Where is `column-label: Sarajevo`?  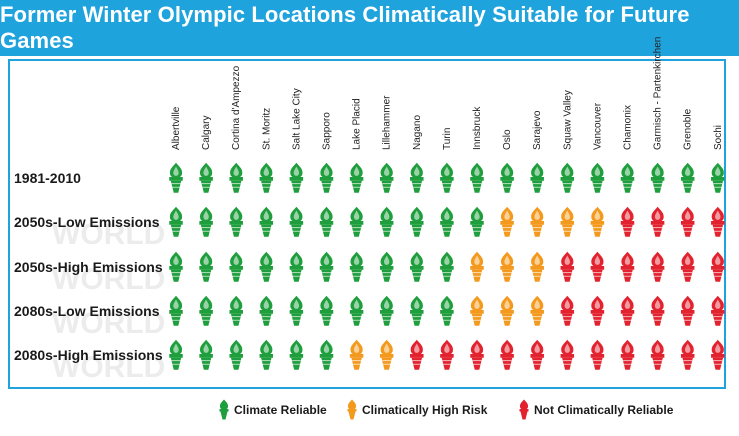
column-label: Sarajevo is located at coordinates (537, 130).